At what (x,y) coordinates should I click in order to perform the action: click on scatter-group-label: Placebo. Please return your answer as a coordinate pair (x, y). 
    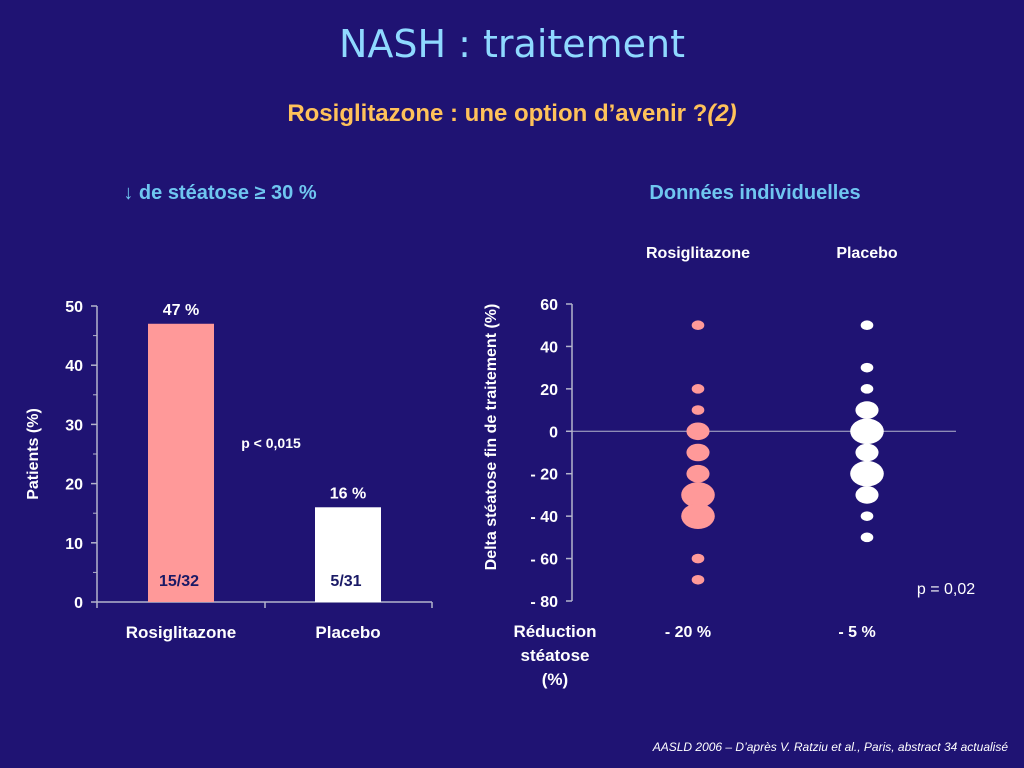
    Looking at the image, I should click on (867, 253).